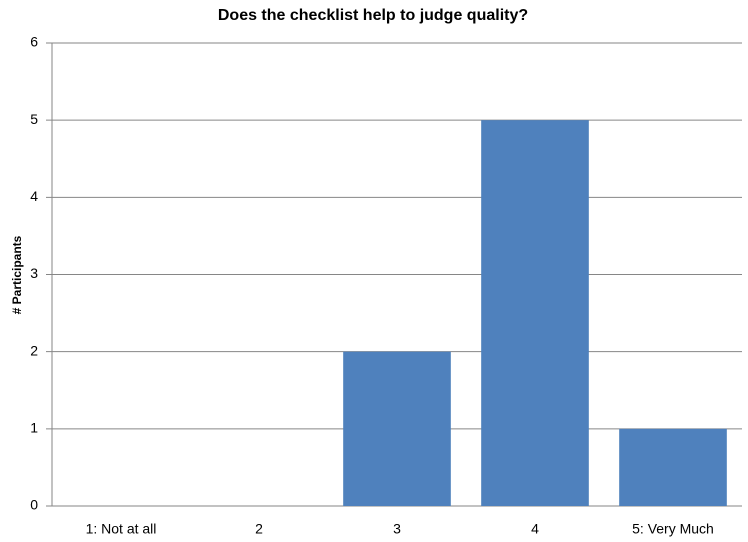 The image size is (748, 542). Describe the element at coordinates (34, 505) in the screenshot. I see `y-tick-label: 0` at that location.